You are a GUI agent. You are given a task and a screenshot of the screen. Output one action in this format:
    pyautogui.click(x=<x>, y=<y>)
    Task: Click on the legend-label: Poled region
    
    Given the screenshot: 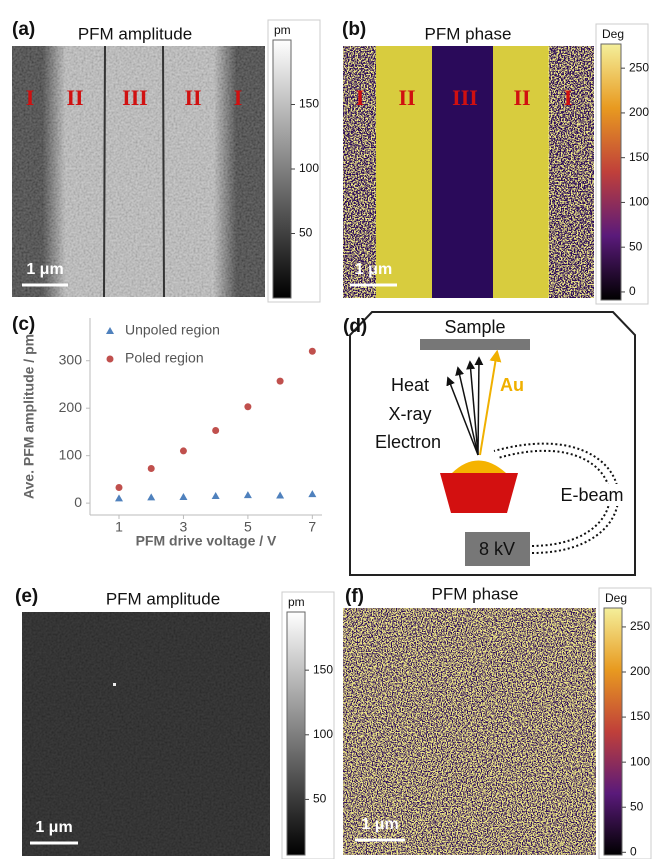 What is the action you would take?
    pyautogui.click(x=164, y=358)
    